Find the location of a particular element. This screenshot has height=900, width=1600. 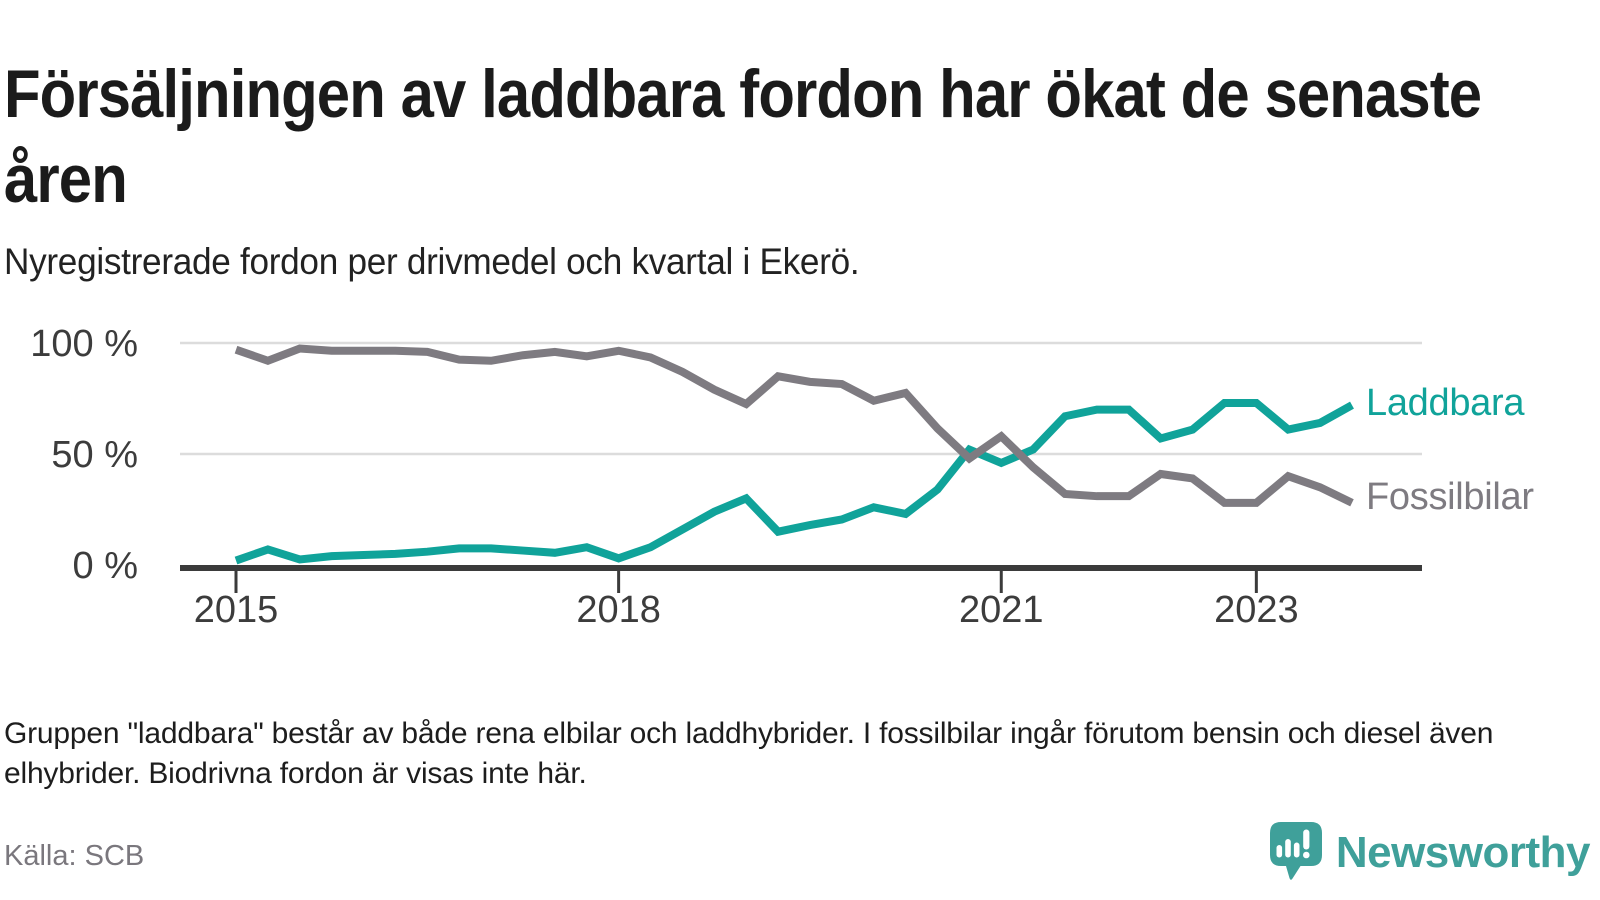

logo-exclamation-bar is located at coordinates (1306, 839).